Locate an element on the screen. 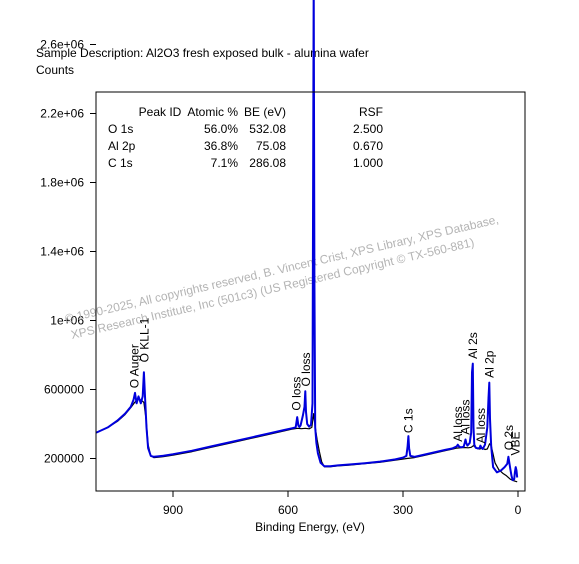 The width and height of the screenshot is (579, 564). y-tick-label: 2.6e+06 is located at coordinates (62, 45).